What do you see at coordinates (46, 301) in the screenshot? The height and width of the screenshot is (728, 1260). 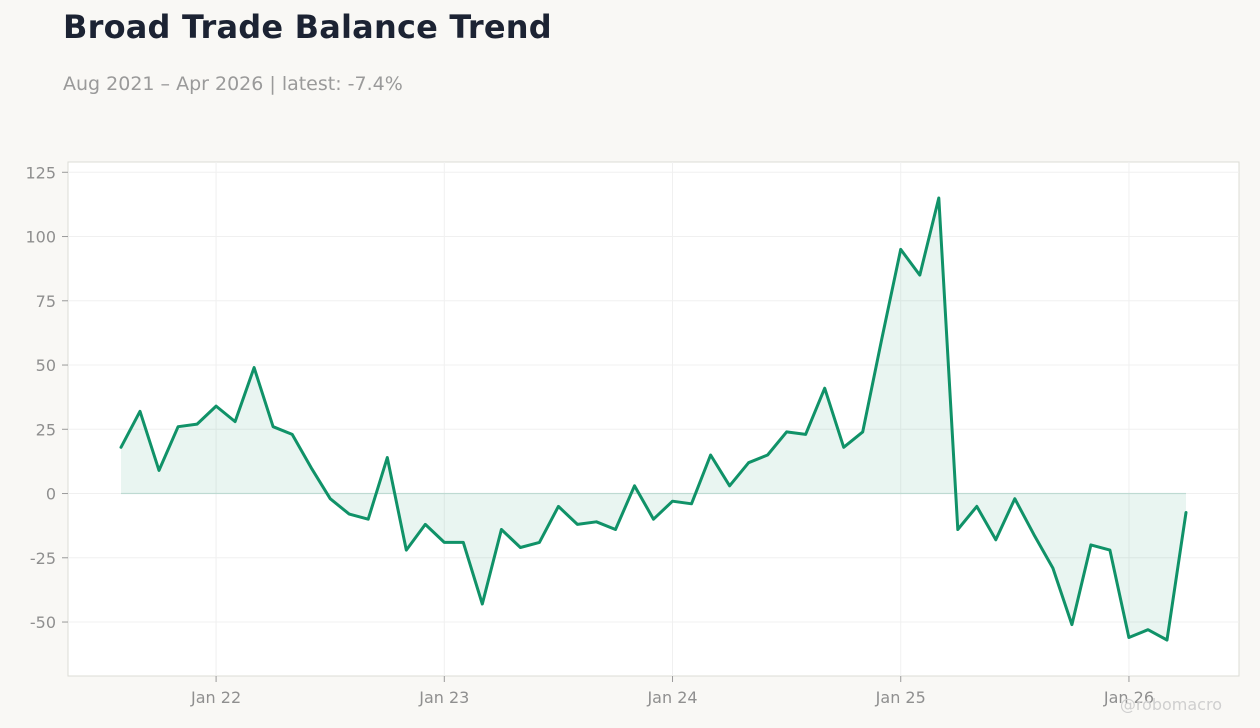 I see `y-tick-label: 75` at bounding box center [46, 301].